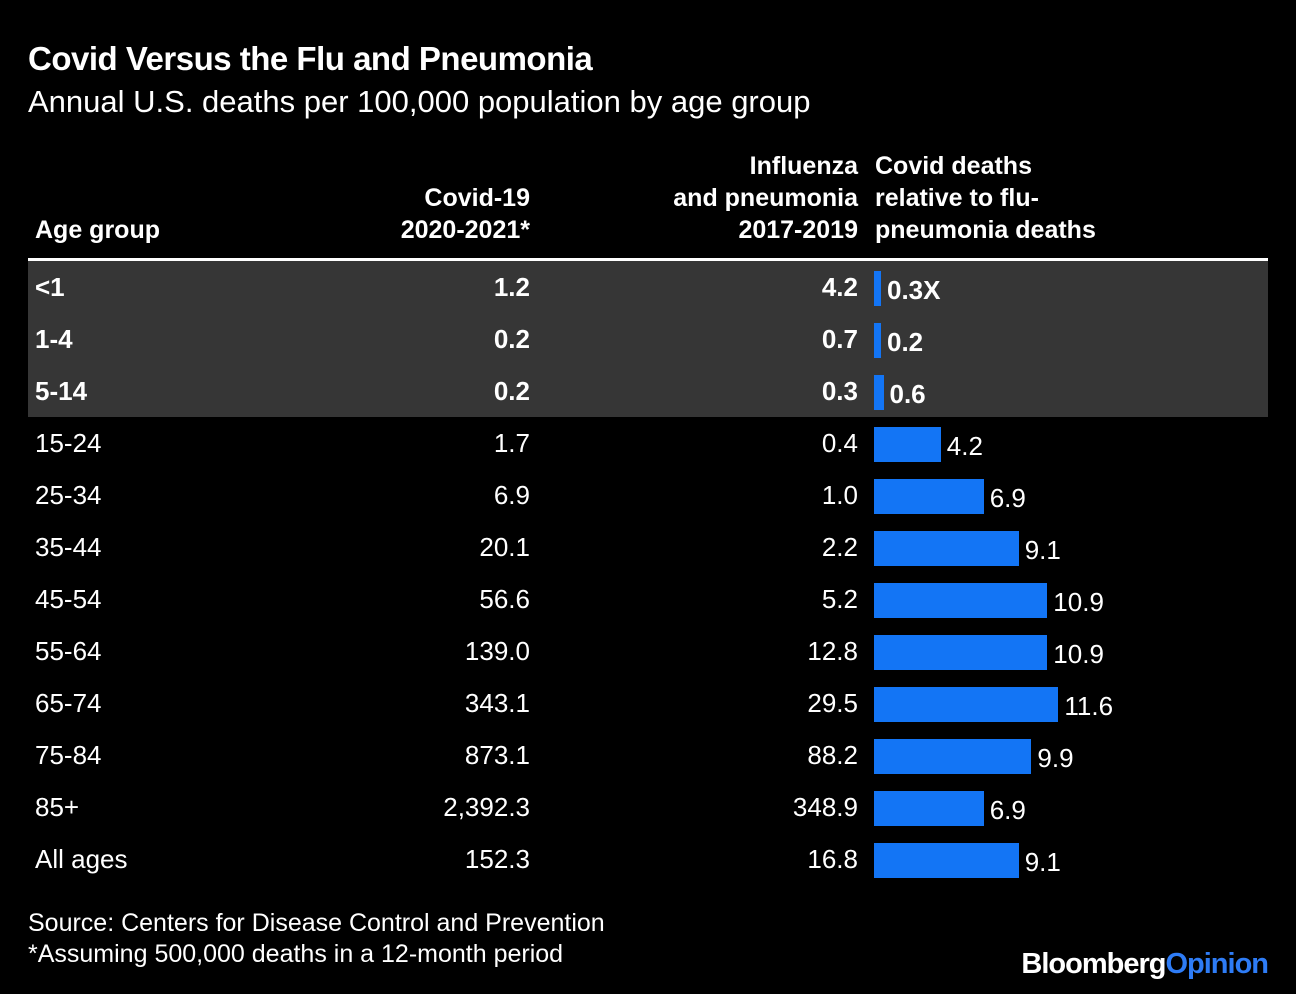 The height and width of the screenshot is (994, 1296). I want to click on age-group-cell: 55-64, so click(68, 651).